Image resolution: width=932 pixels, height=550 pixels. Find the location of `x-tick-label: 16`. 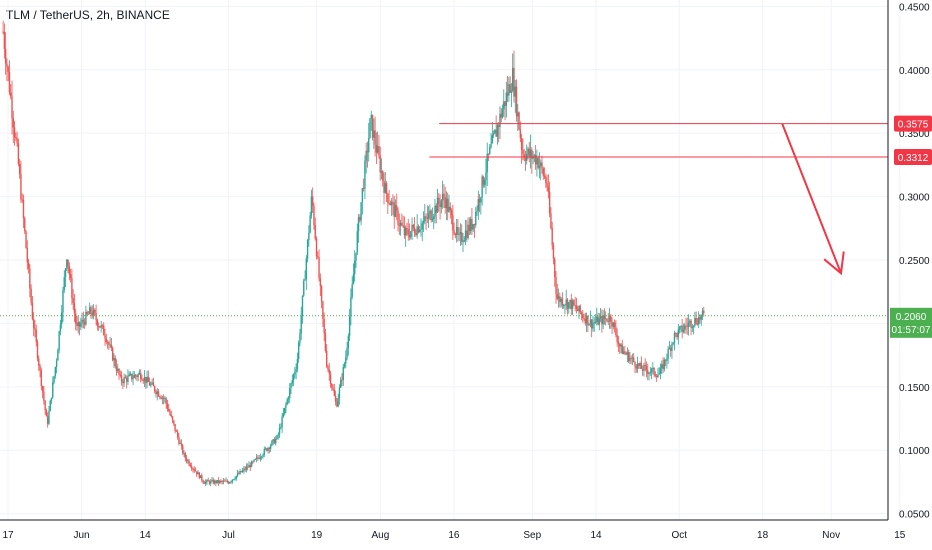

x-tick-label: 16 is located at coordinates (454, 535).